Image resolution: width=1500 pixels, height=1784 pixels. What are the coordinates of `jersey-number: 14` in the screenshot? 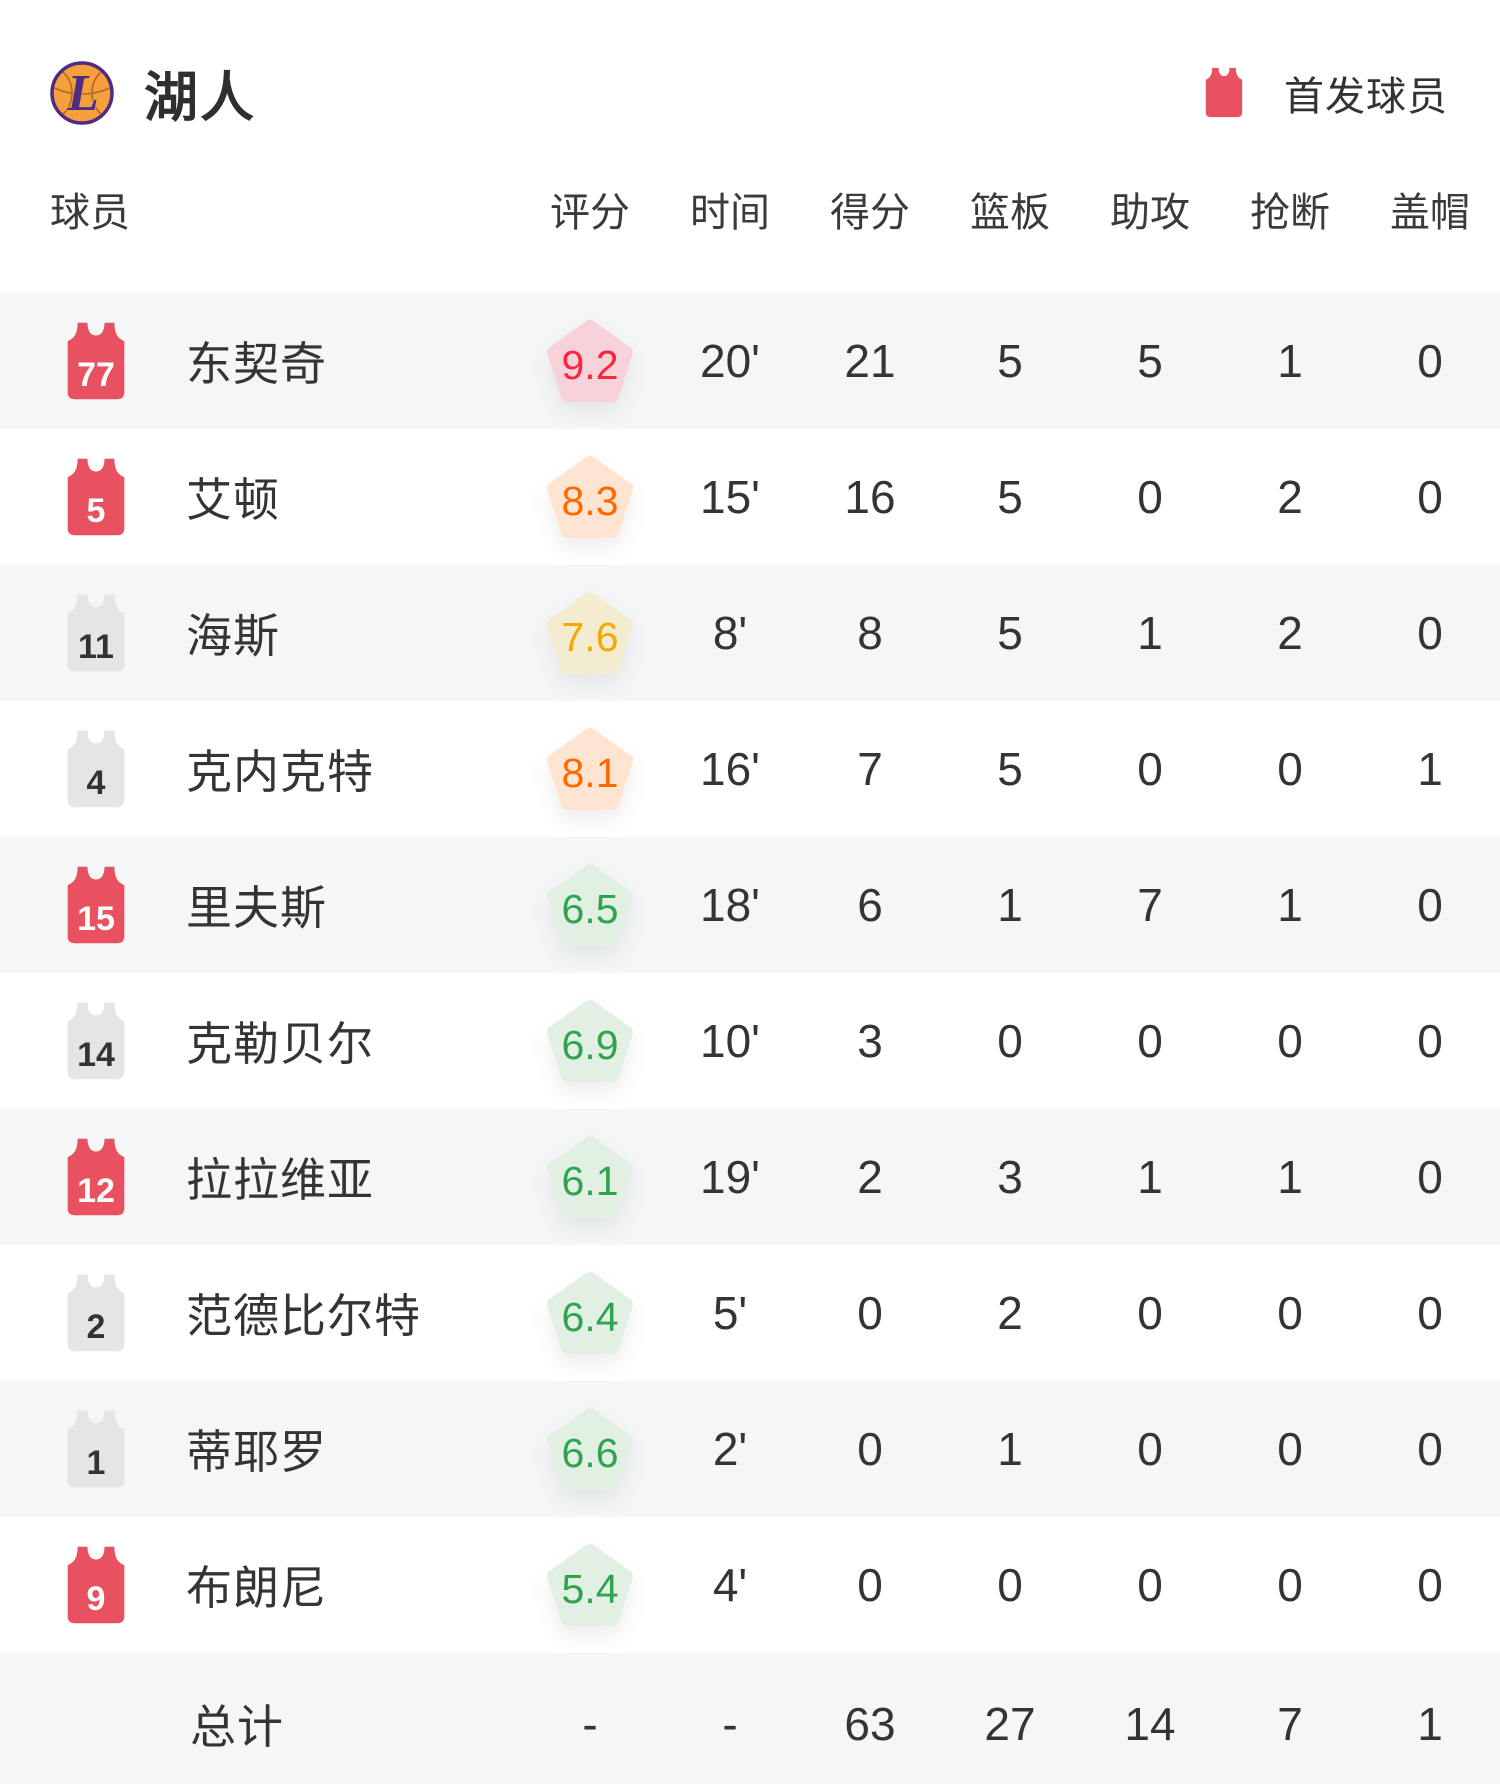 It's located at (96, 1055).